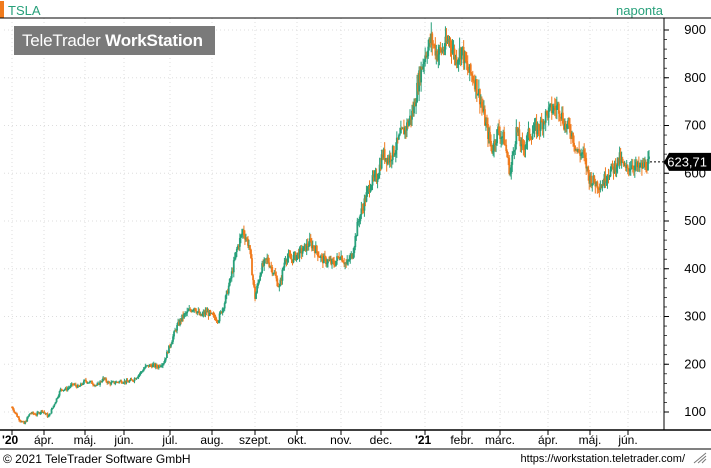  Describe the element at coordinates (695, 363) in the screenshot. I see `y-tick-label: 200` at that location.